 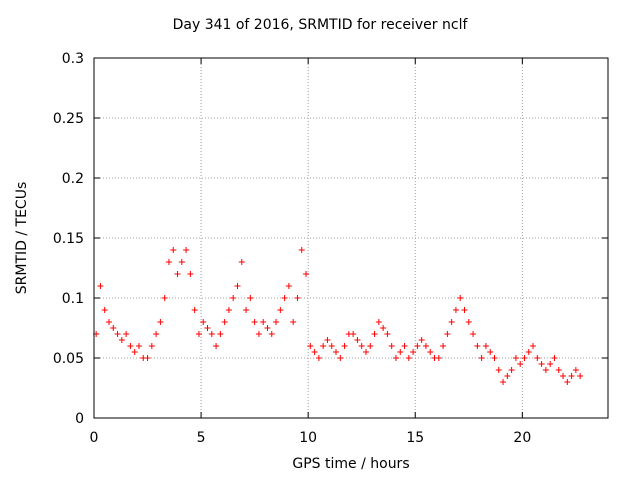 What do you see at coordinates (79, 419) in the screenshot?
I see `y-tick-label: 0` at bounding box center [79, 419].